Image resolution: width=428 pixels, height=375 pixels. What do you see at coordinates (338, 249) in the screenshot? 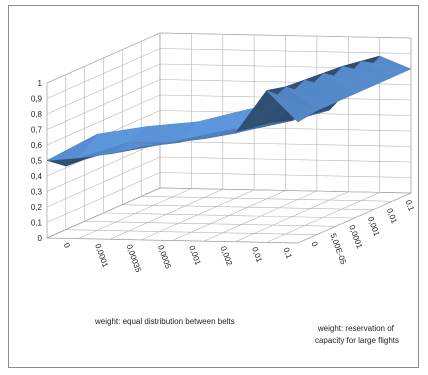
I see `y-tick-label: 5,00E-05` at bounding box center [338, 249].